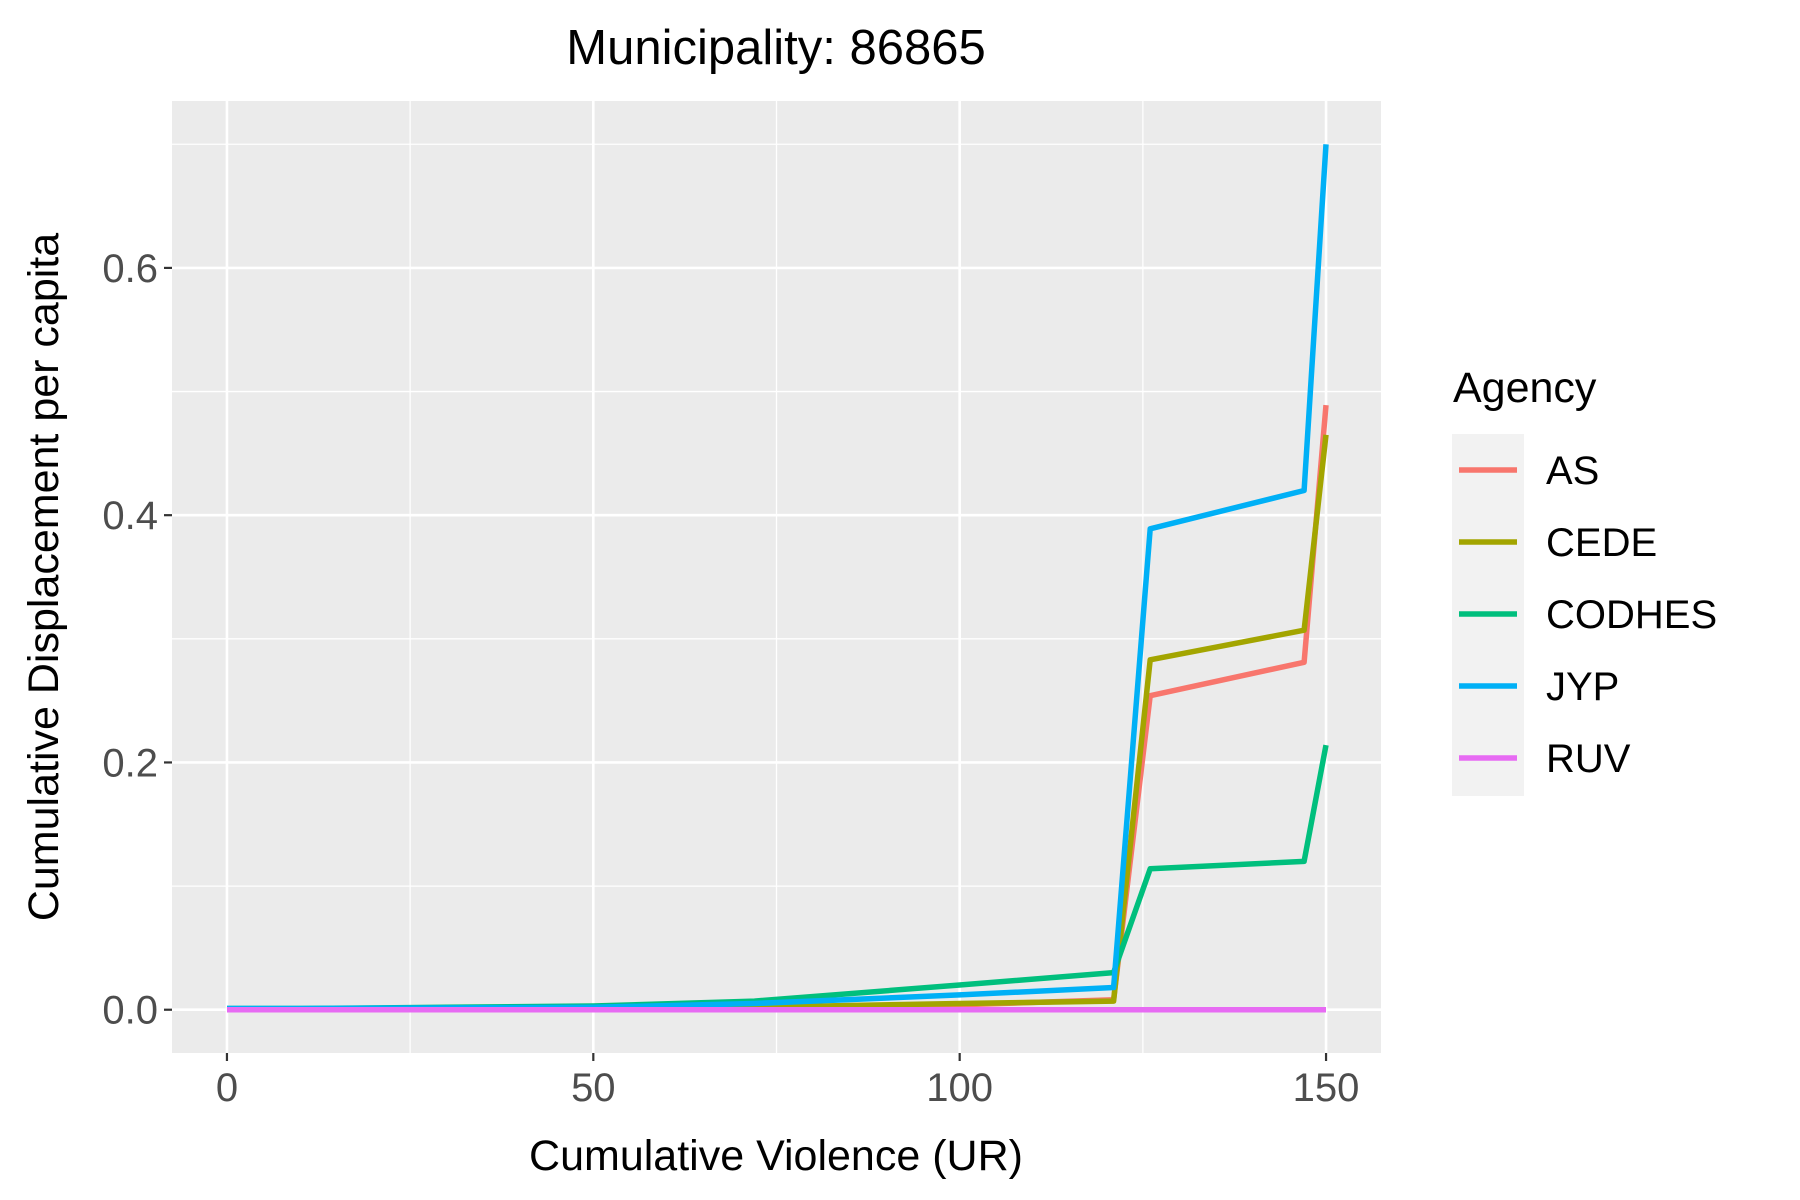 The image size is (1800, 1200). I want to click on x-tick-label: 100, so click(959, 1088).